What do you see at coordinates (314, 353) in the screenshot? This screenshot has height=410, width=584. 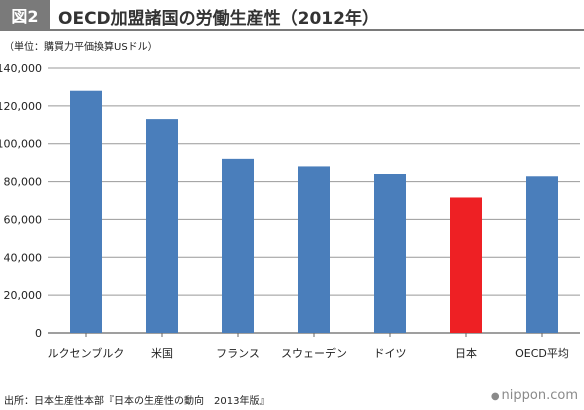 I see `x-tick-label: スウェーデン` at bounding box center [314, 353].